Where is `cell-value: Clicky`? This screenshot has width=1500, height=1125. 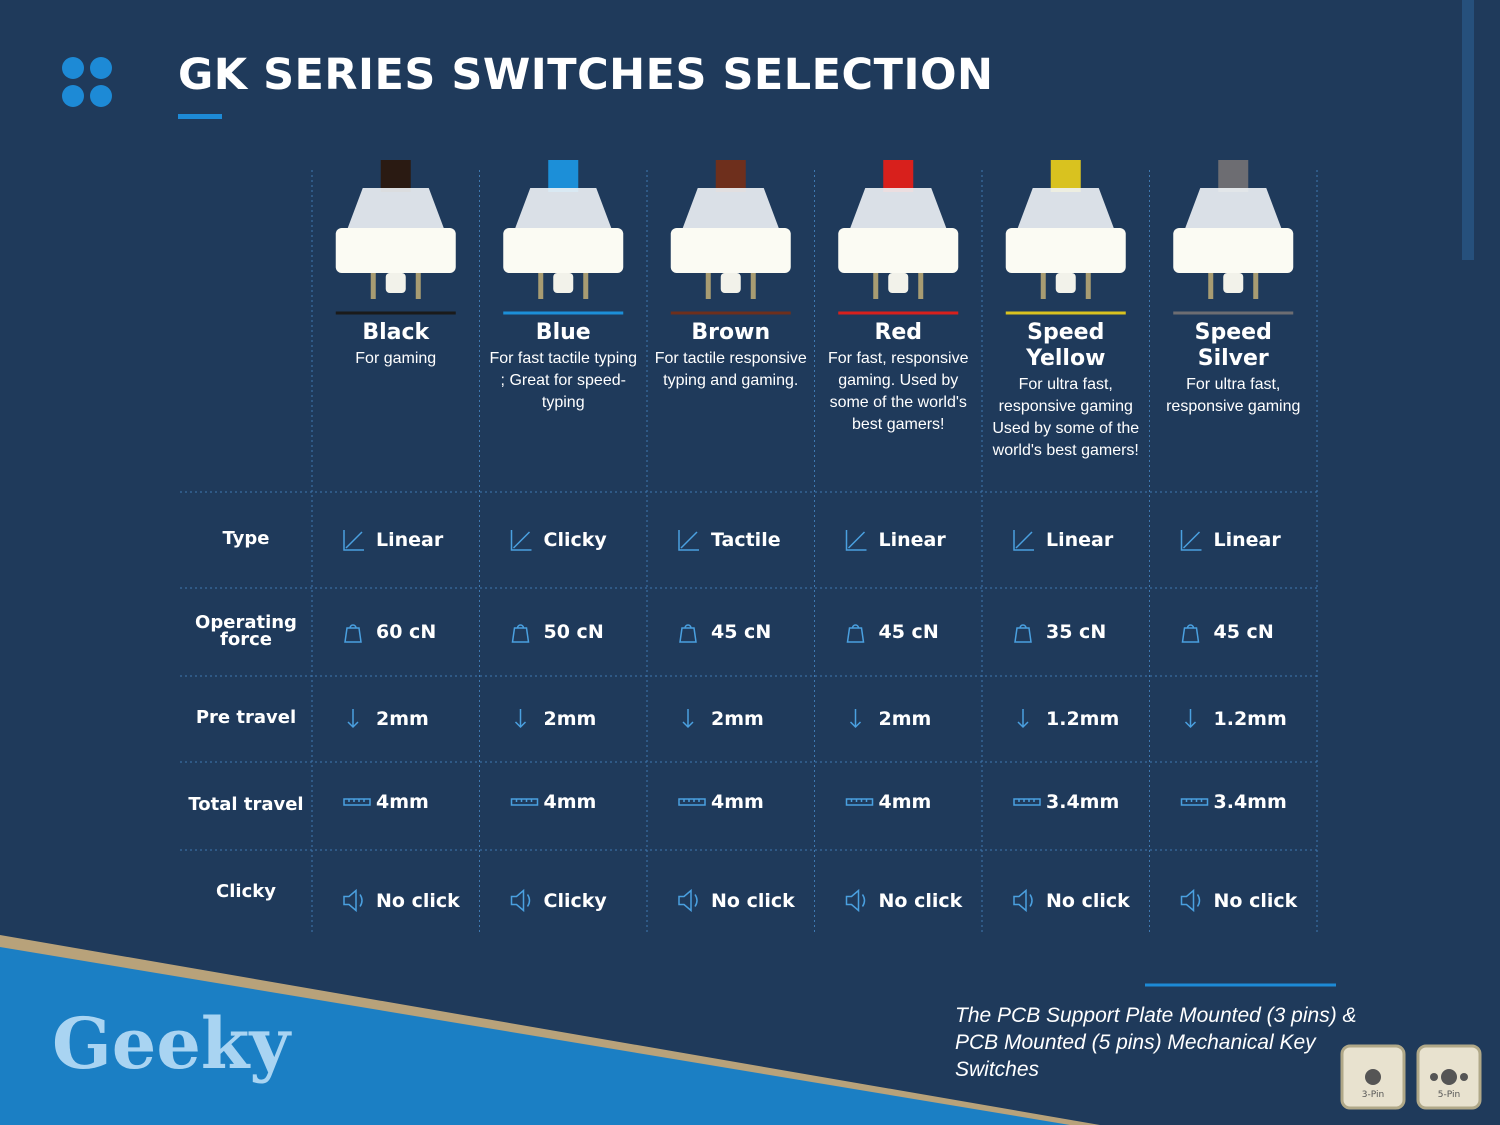
cell-value: Clicky is located at coordinates (575, 540).